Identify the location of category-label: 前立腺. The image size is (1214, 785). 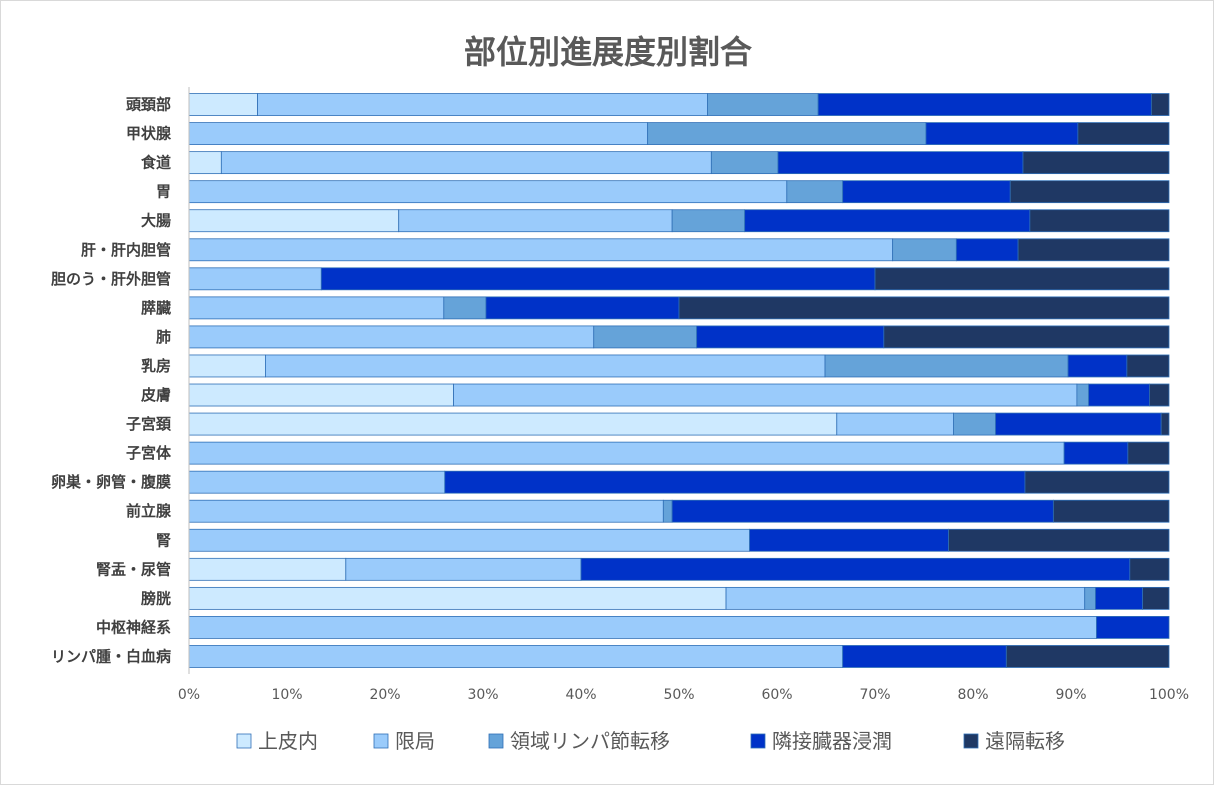
(149, 511).